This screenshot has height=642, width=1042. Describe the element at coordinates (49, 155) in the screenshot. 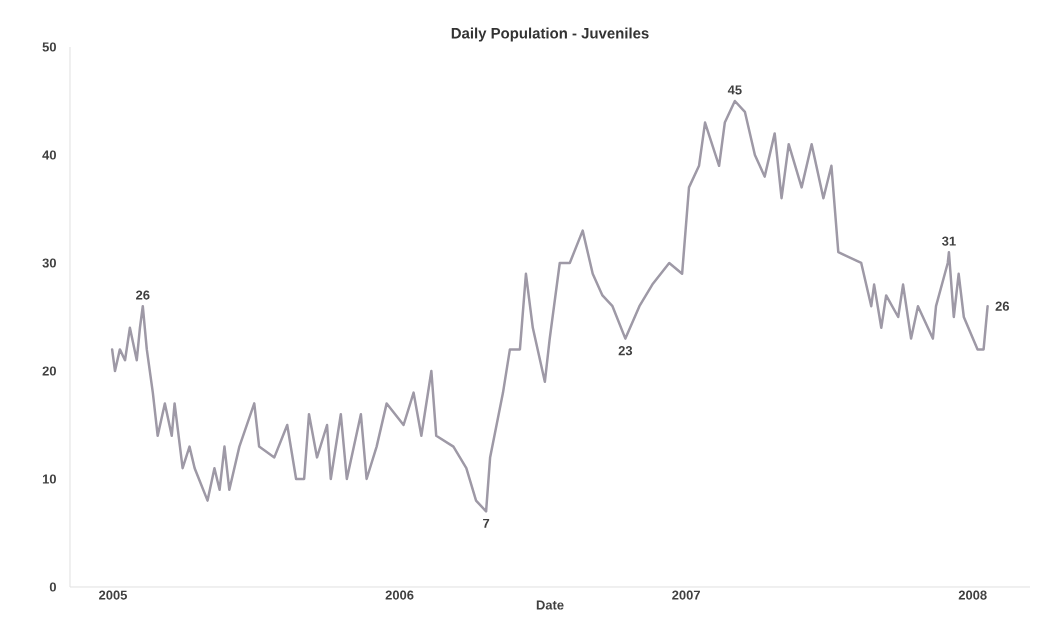

I see `y-tick-label: 40` at that location.